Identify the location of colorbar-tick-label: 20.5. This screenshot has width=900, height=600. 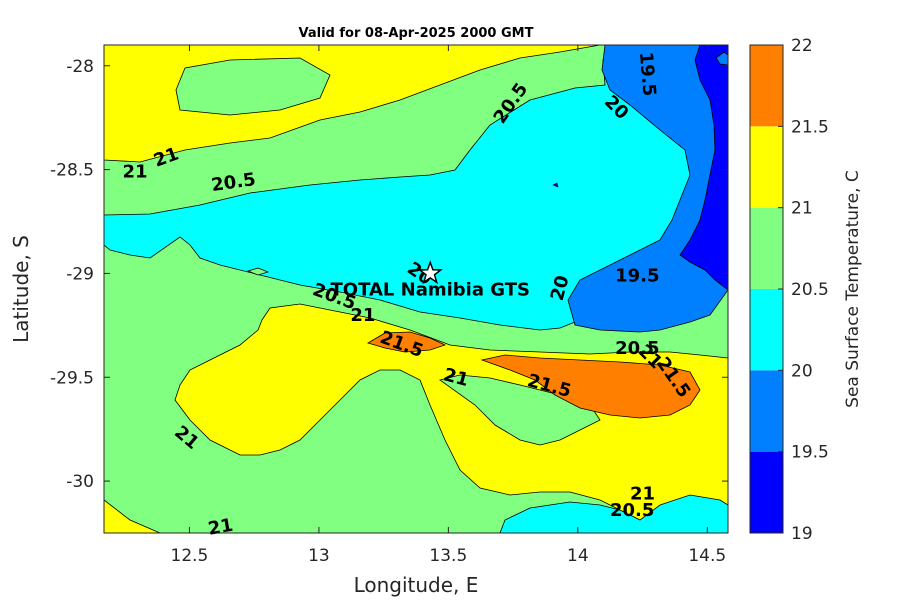
(810, 290).